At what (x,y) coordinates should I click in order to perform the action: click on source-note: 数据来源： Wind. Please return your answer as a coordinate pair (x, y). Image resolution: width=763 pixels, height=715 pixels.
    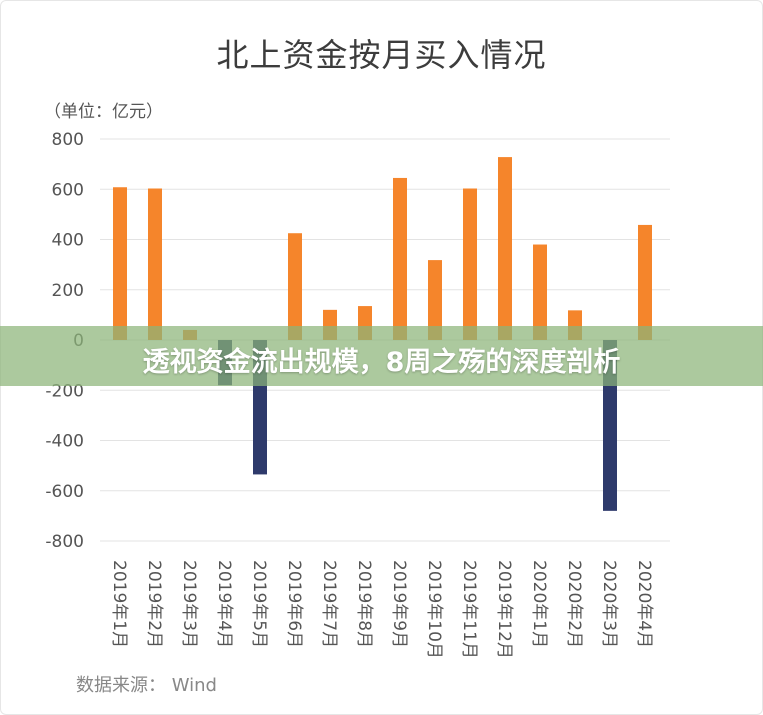
    Looking at the image, I should click on (146, 685).